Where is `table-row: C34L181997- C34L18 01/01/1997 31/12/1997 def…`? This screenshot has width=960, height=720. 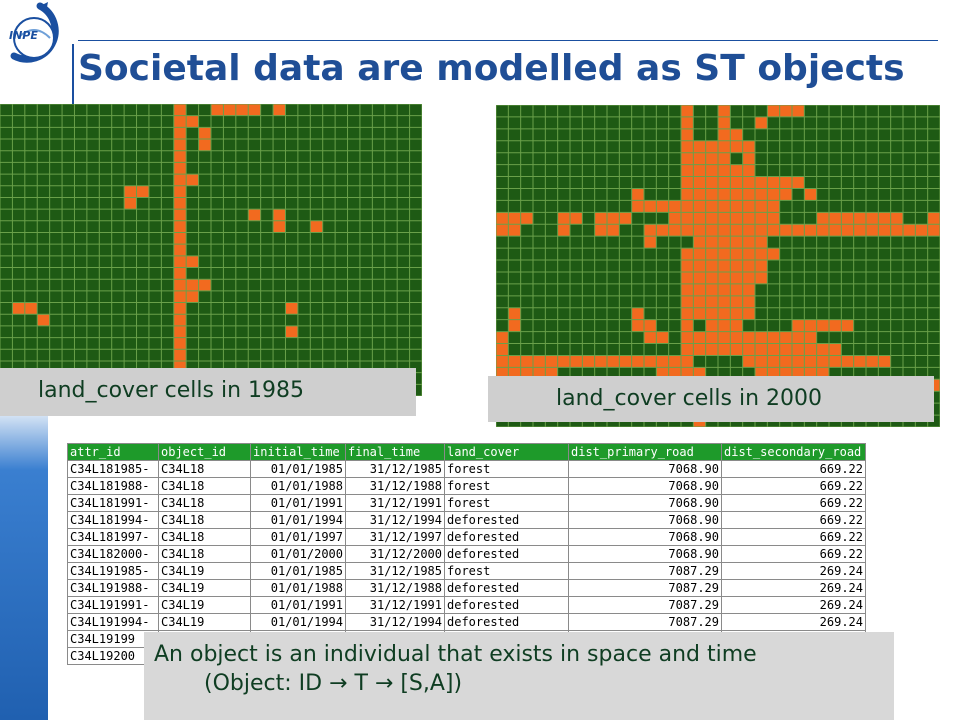
table-row: C34L181997- C34L18 01/01/1997 31/12/1997 def… is located at coordinates (466, 537).